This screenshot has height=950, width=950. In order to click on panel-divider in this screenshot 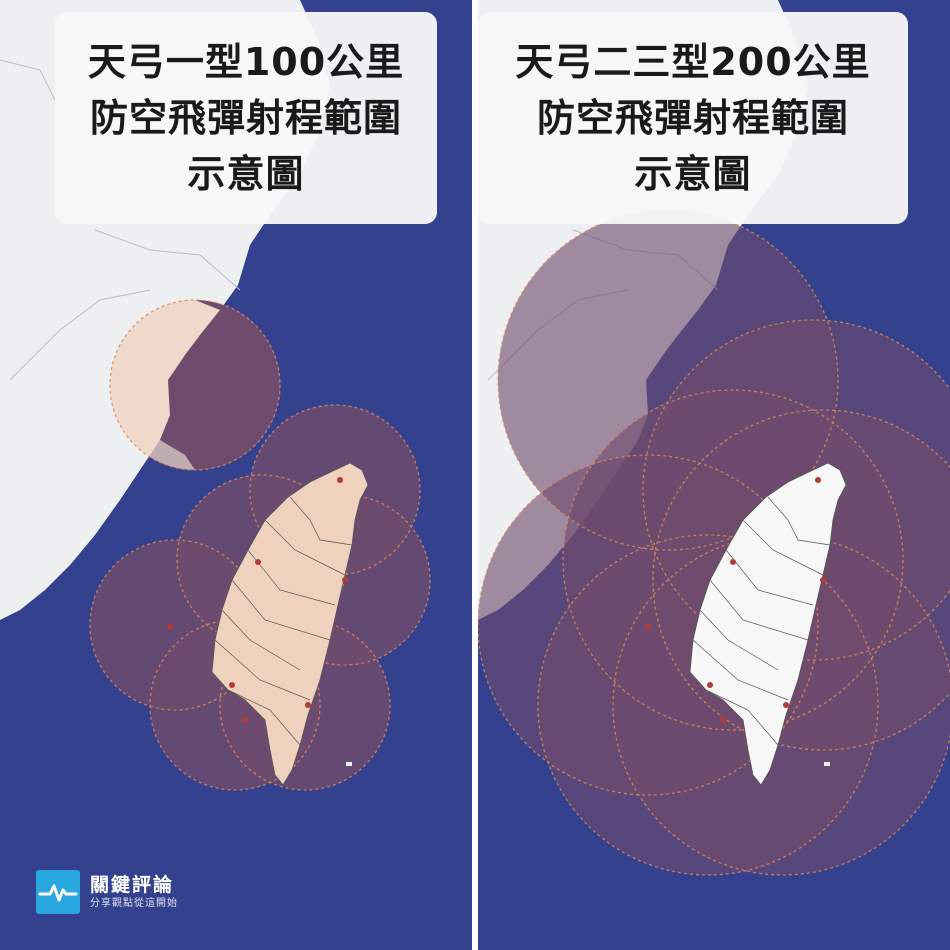, I will do `click(475, 475)`.